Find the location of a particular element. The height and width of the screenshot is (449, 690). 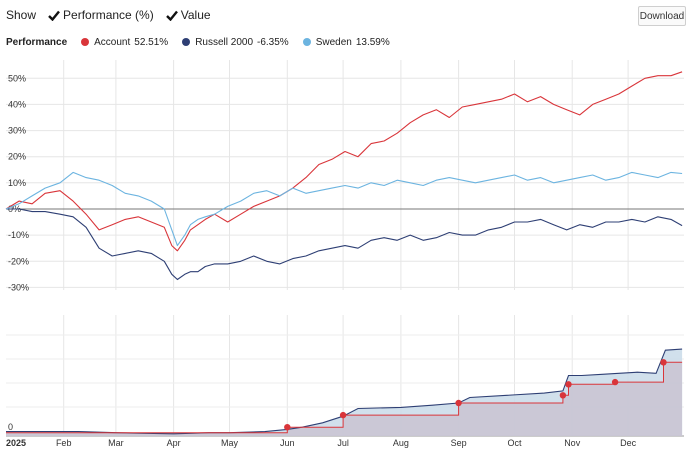

x-tick-label: Nov is located at coordinates (572, 443).